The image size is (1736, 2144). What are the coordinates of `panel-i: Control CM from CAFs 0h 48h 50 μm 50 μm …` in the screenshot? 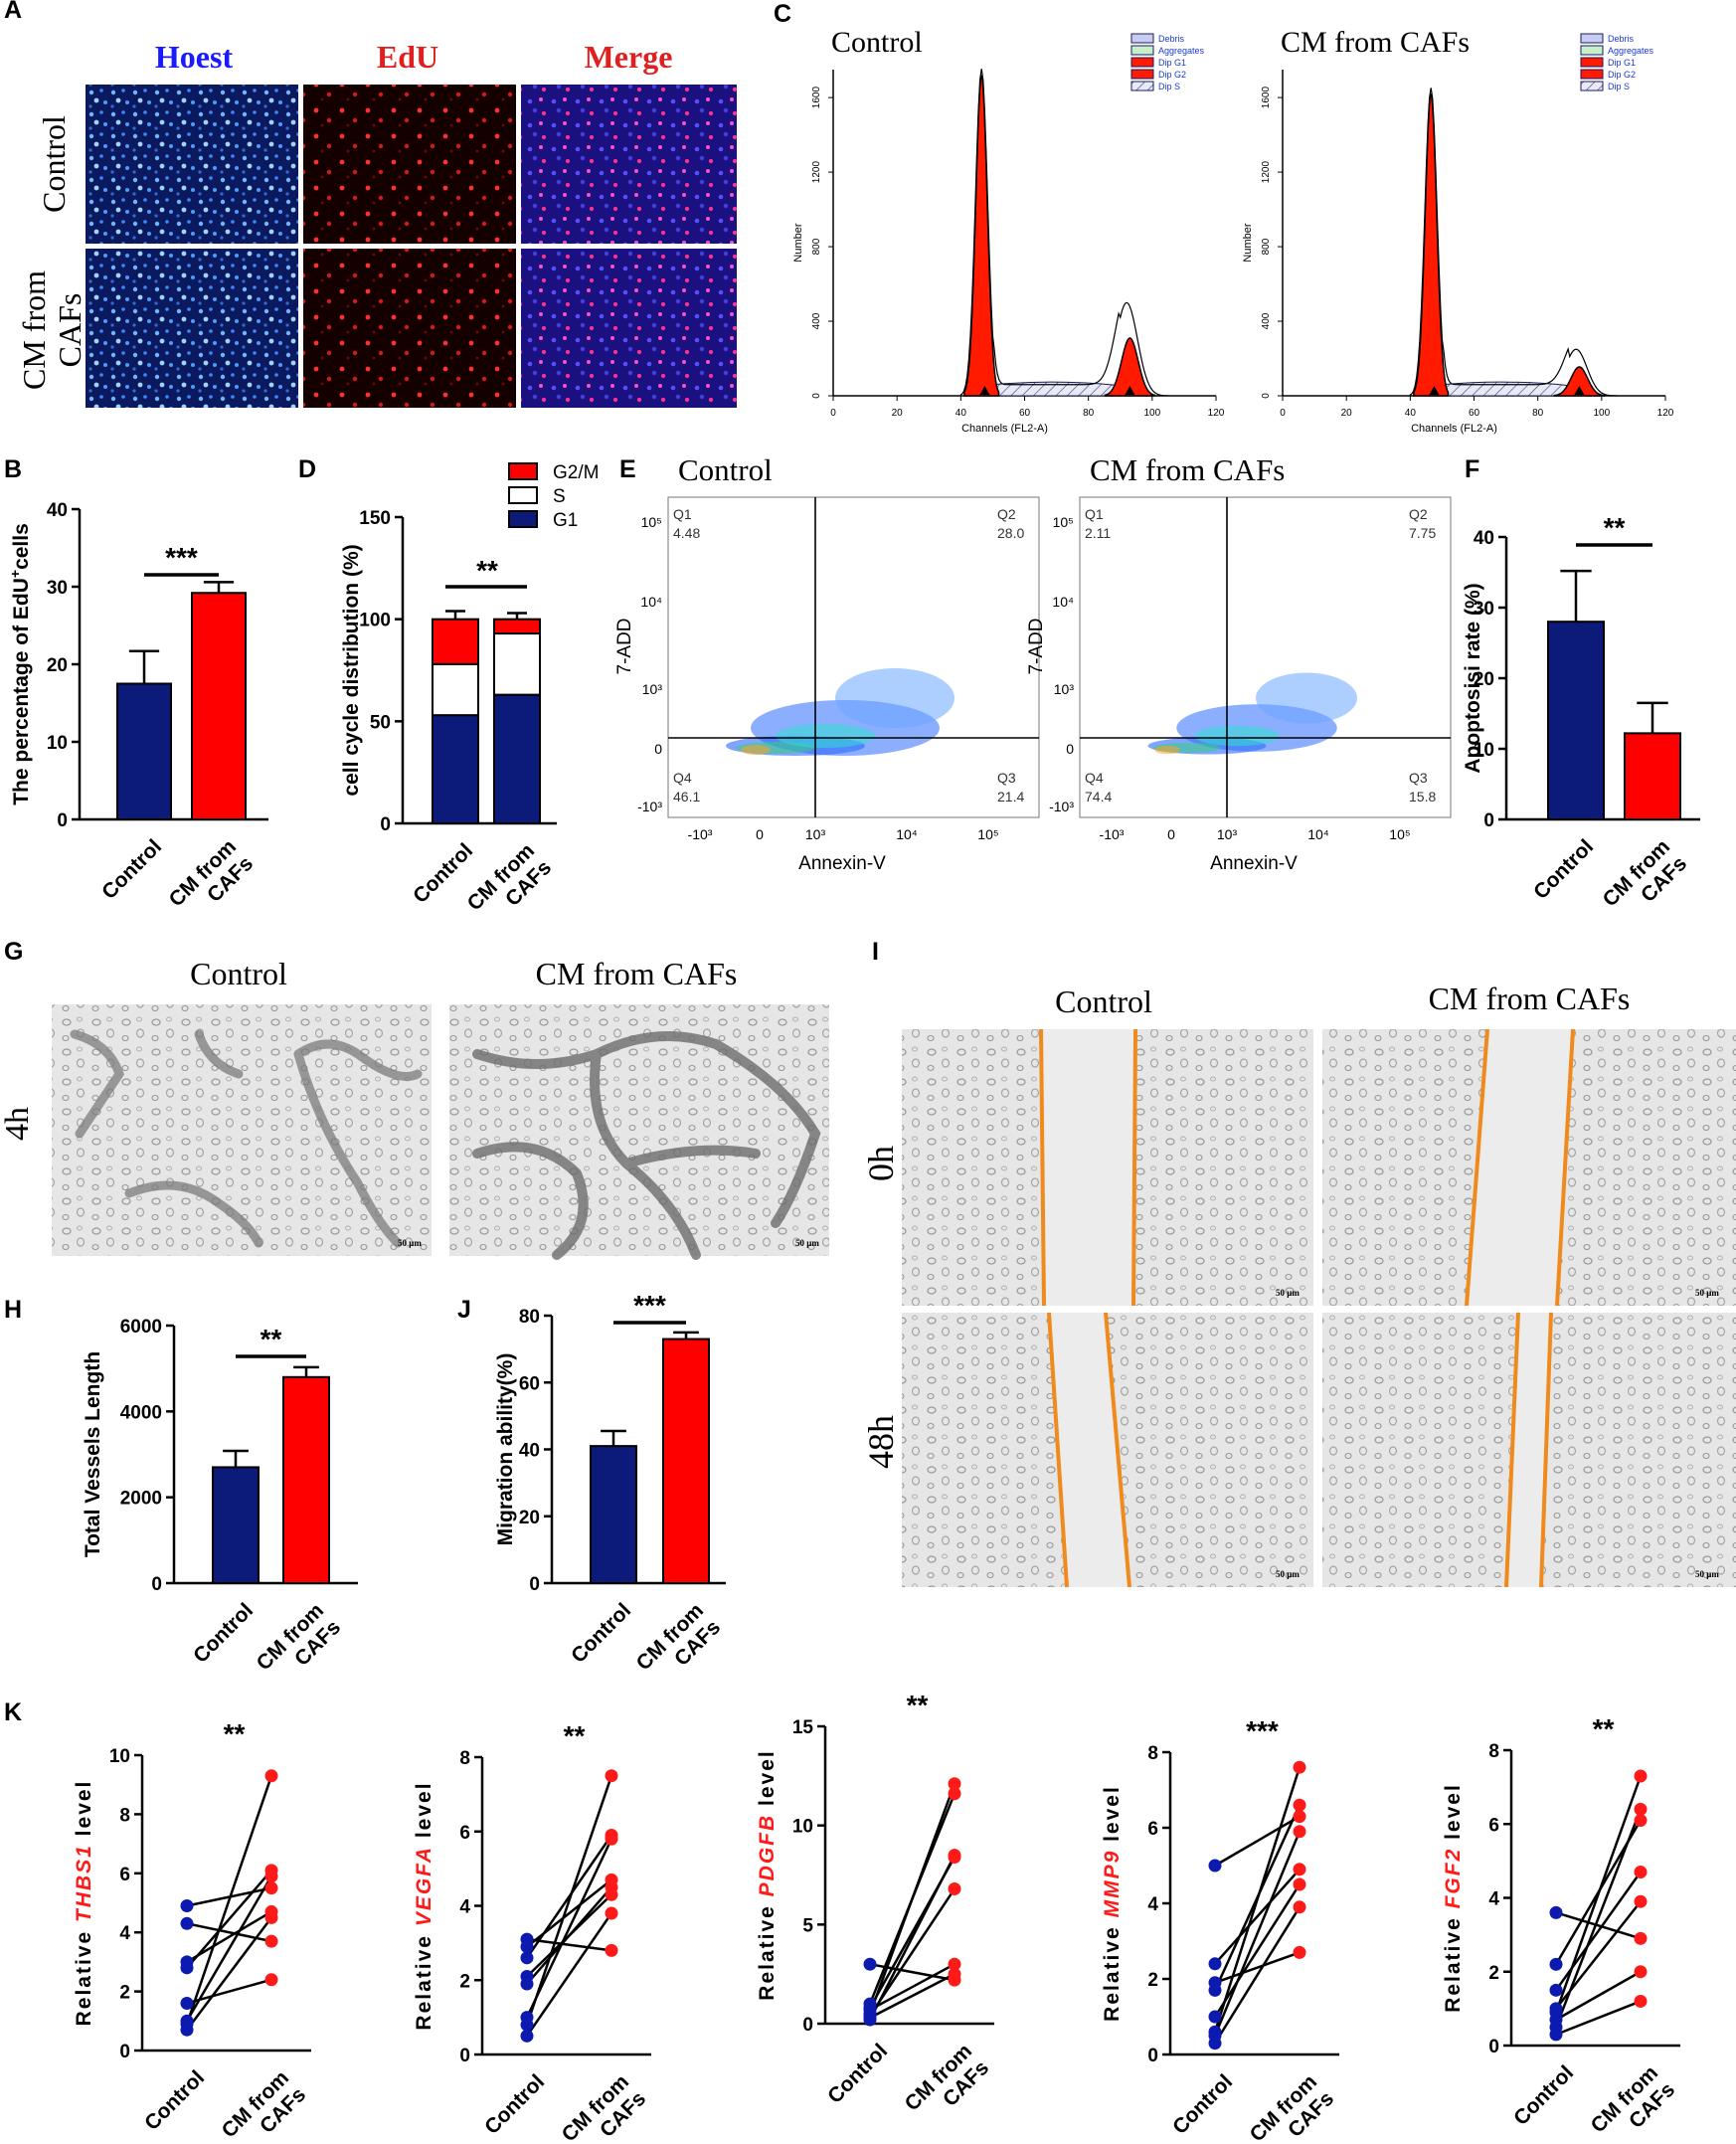 It's located at (1299, 1285).